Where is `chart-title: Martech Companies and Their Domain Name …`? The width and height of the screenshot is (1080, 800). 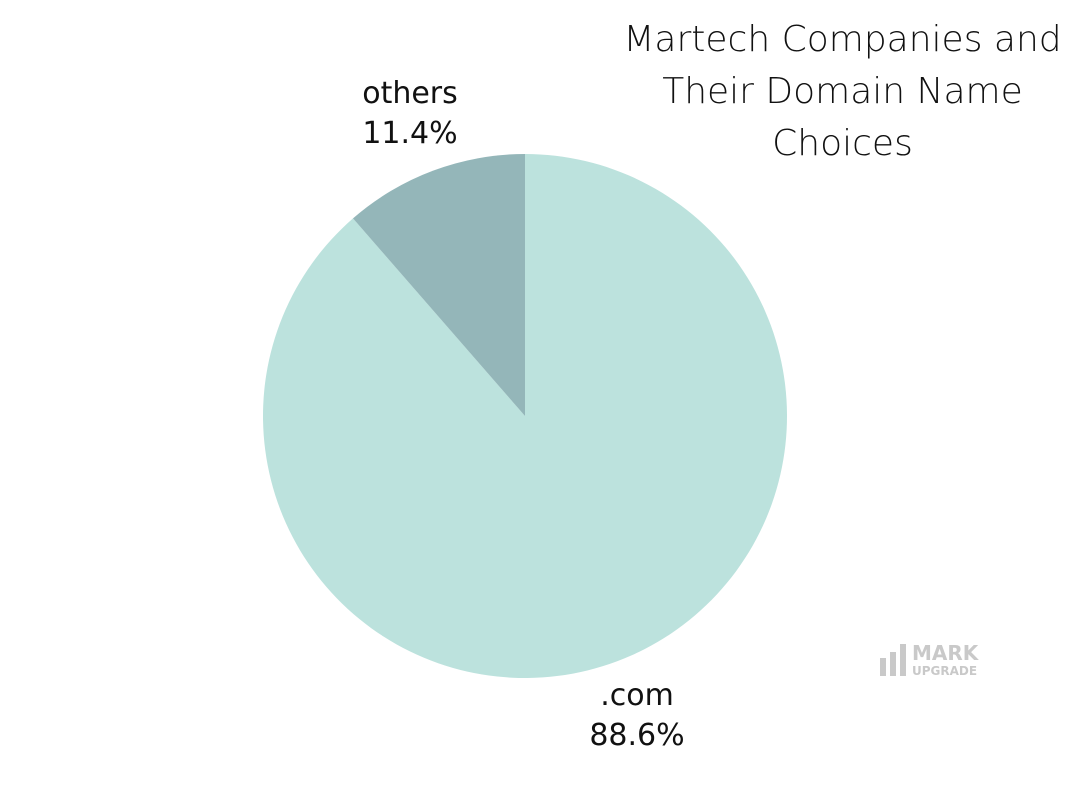
chart-title: Martech Companies and Their Domain Name … is located at coordinates (842, 91).